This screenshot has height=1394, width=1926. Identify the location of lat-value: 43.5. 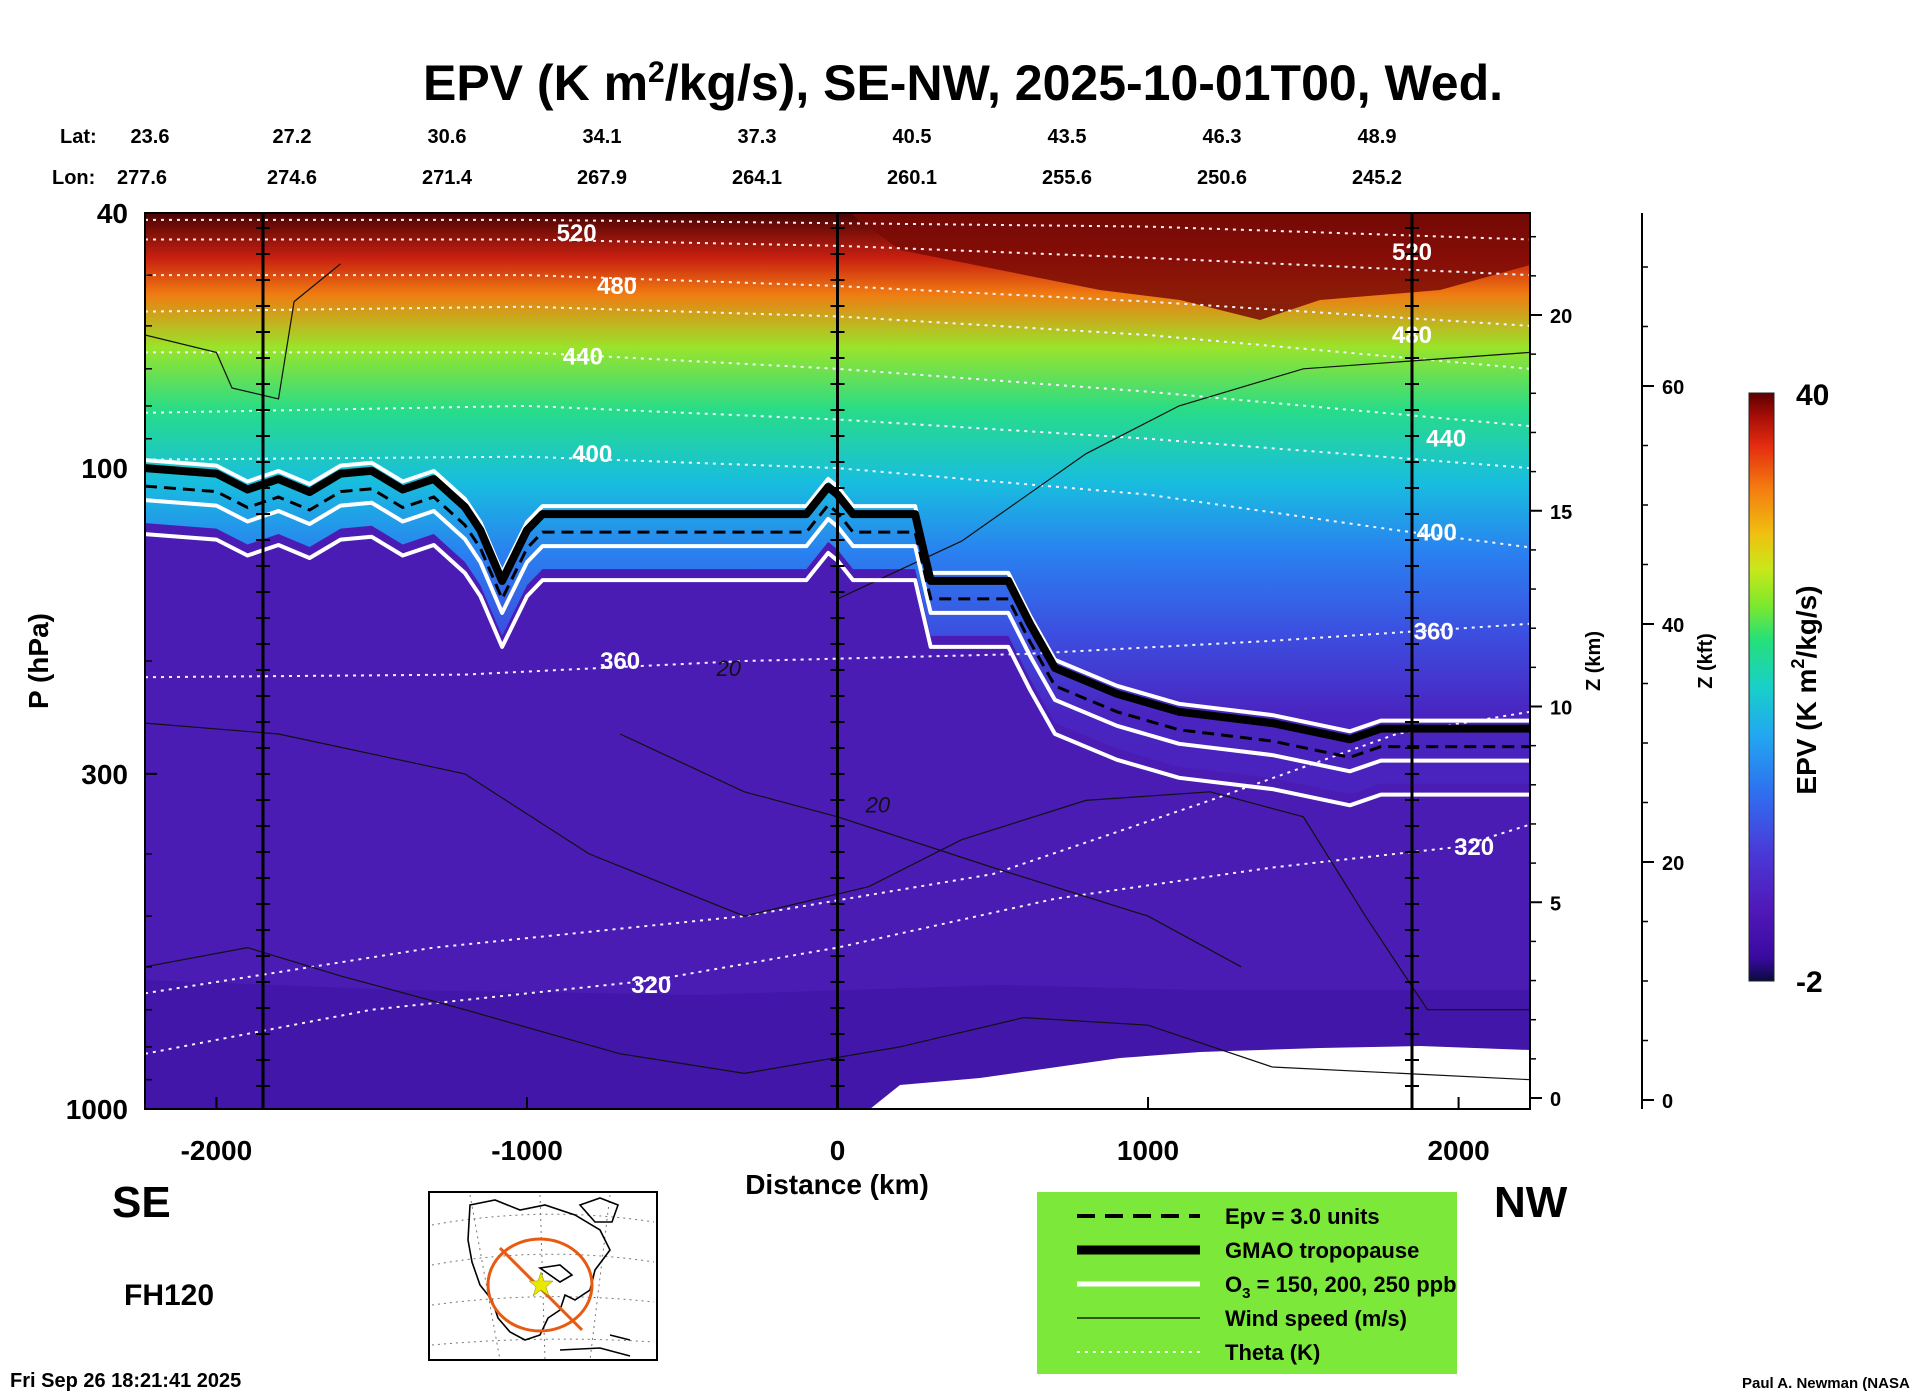
(1067, 137).